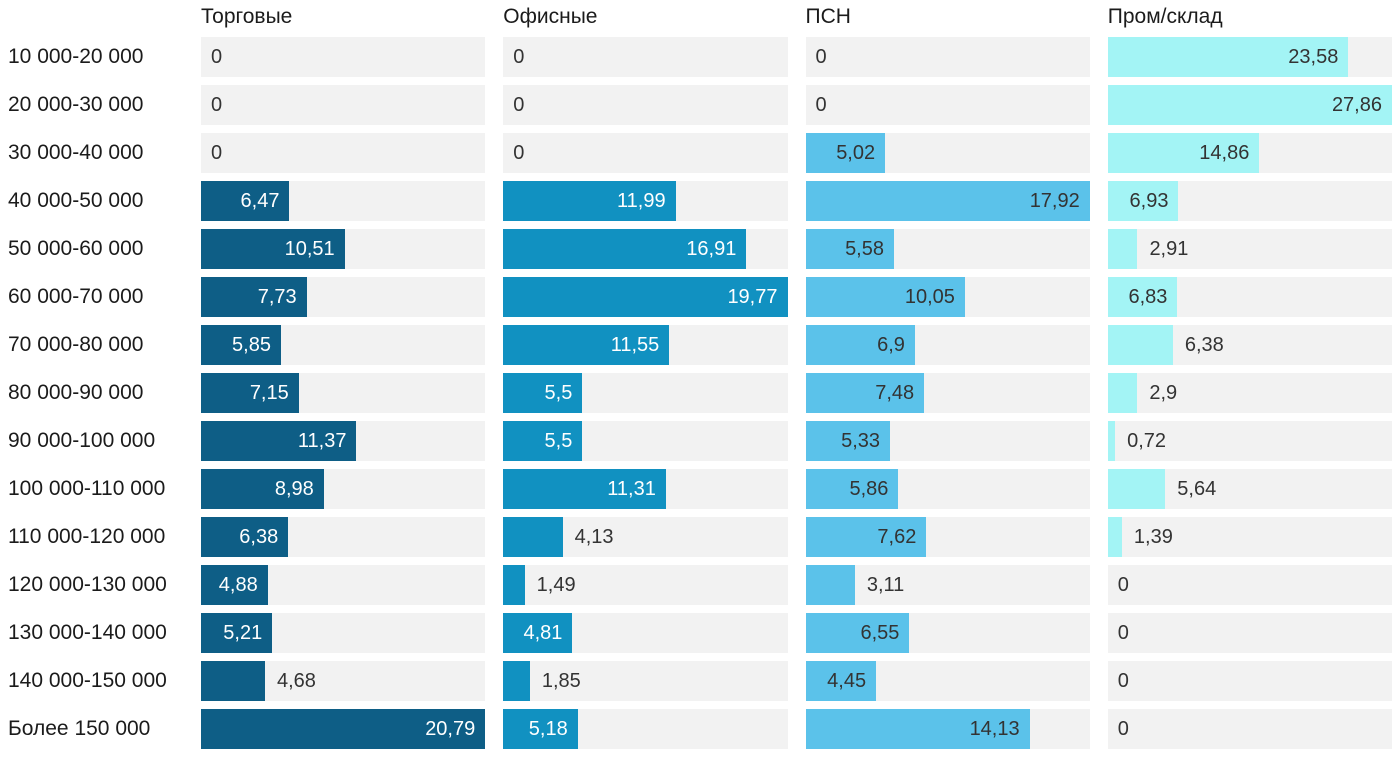 This screenshot has width=1400, height=766. Describe the element at coordinates (1249, 441) in the screenshot. I see `bar-track: 0,72` at that location.